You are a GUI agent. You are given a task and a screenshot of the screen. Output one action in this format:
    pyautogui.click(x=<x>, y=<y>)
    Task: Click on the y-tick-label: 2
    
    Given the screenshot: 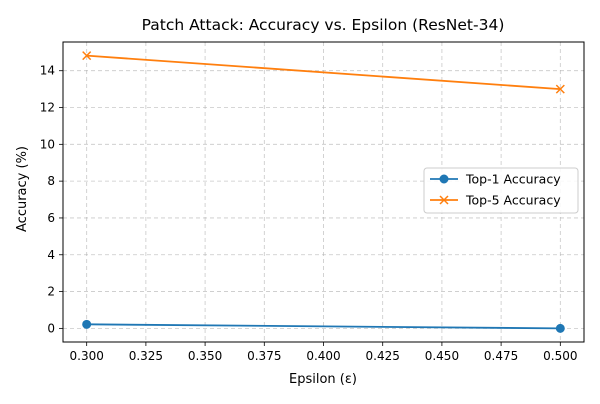 What is the action you would take?
    pyautogui.click(x=51, y=292)
    